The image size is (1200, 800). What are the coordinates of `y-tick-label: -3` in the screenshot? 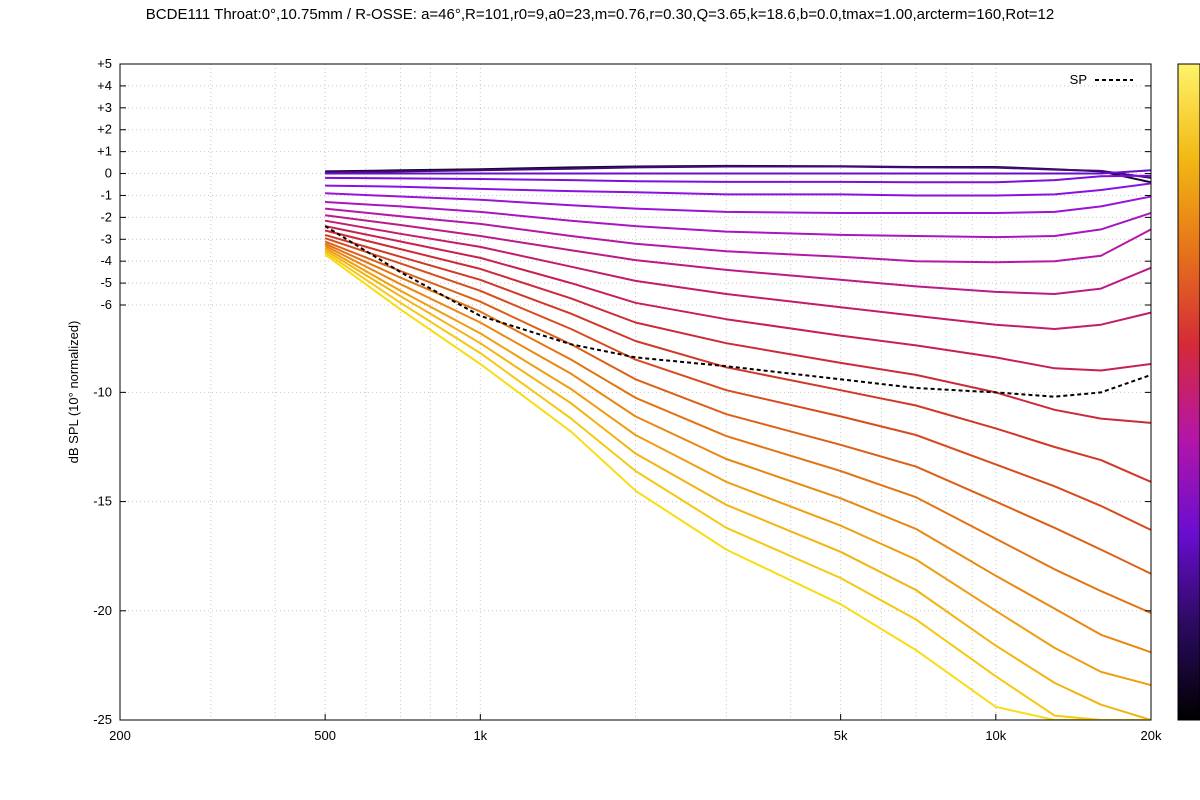 It's located at (106, 238).